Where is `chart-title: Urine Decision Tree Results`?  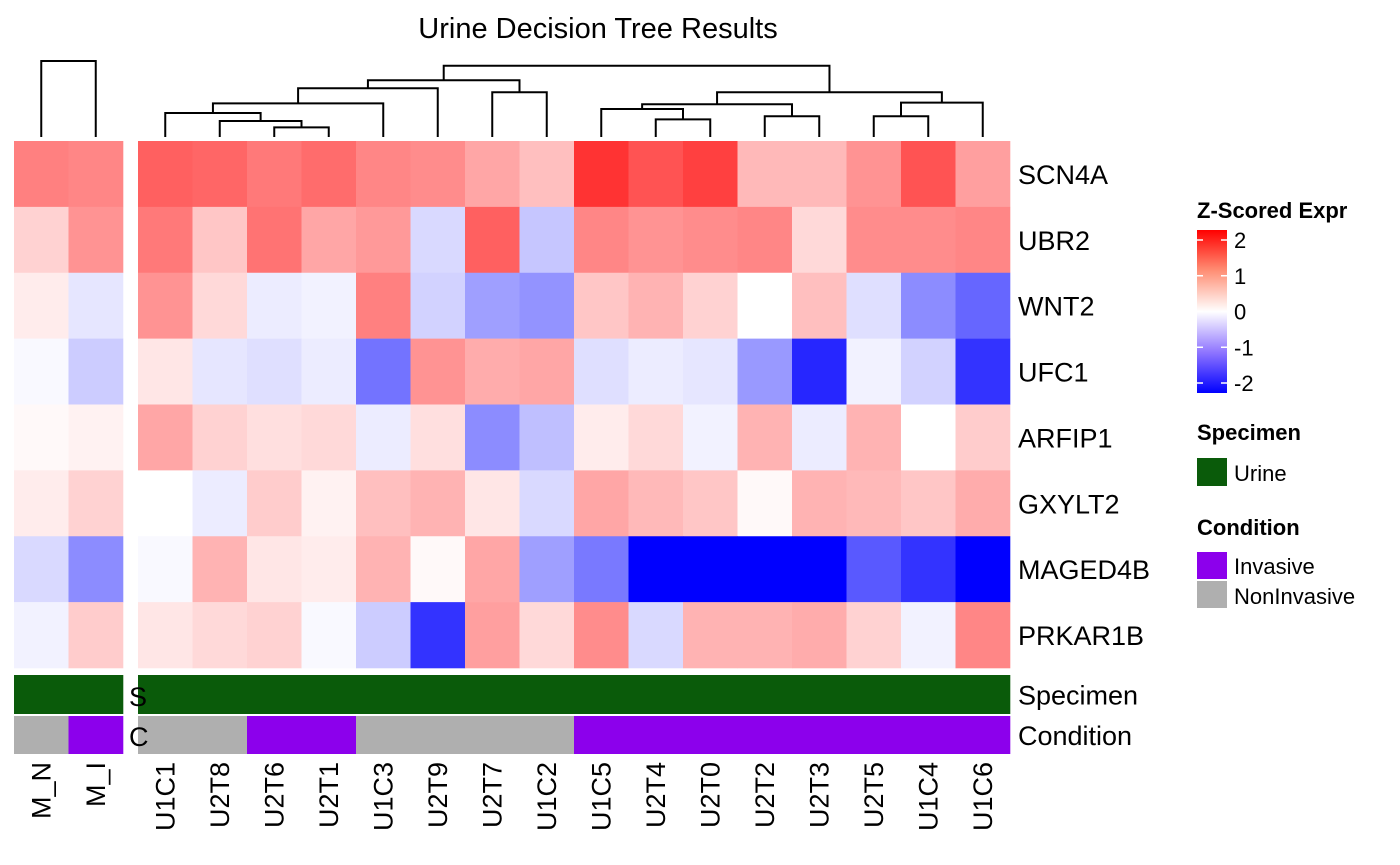
chart-title: Urine Decision Tree Results is located at coordinates (597, 29).